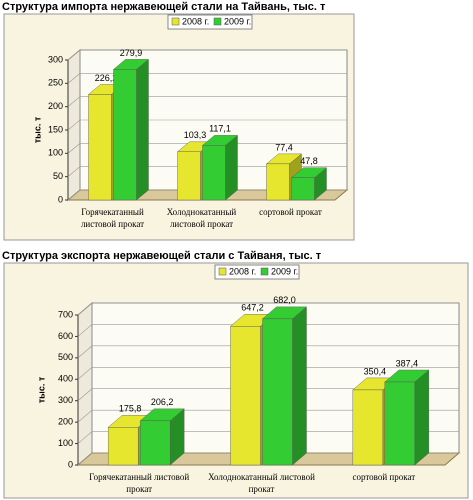 The image size is (473, 500). What do you see at coordinates (55, 129) in the screenshot?
I see `y-tick-label: 150` at bounding box center [55, 129].